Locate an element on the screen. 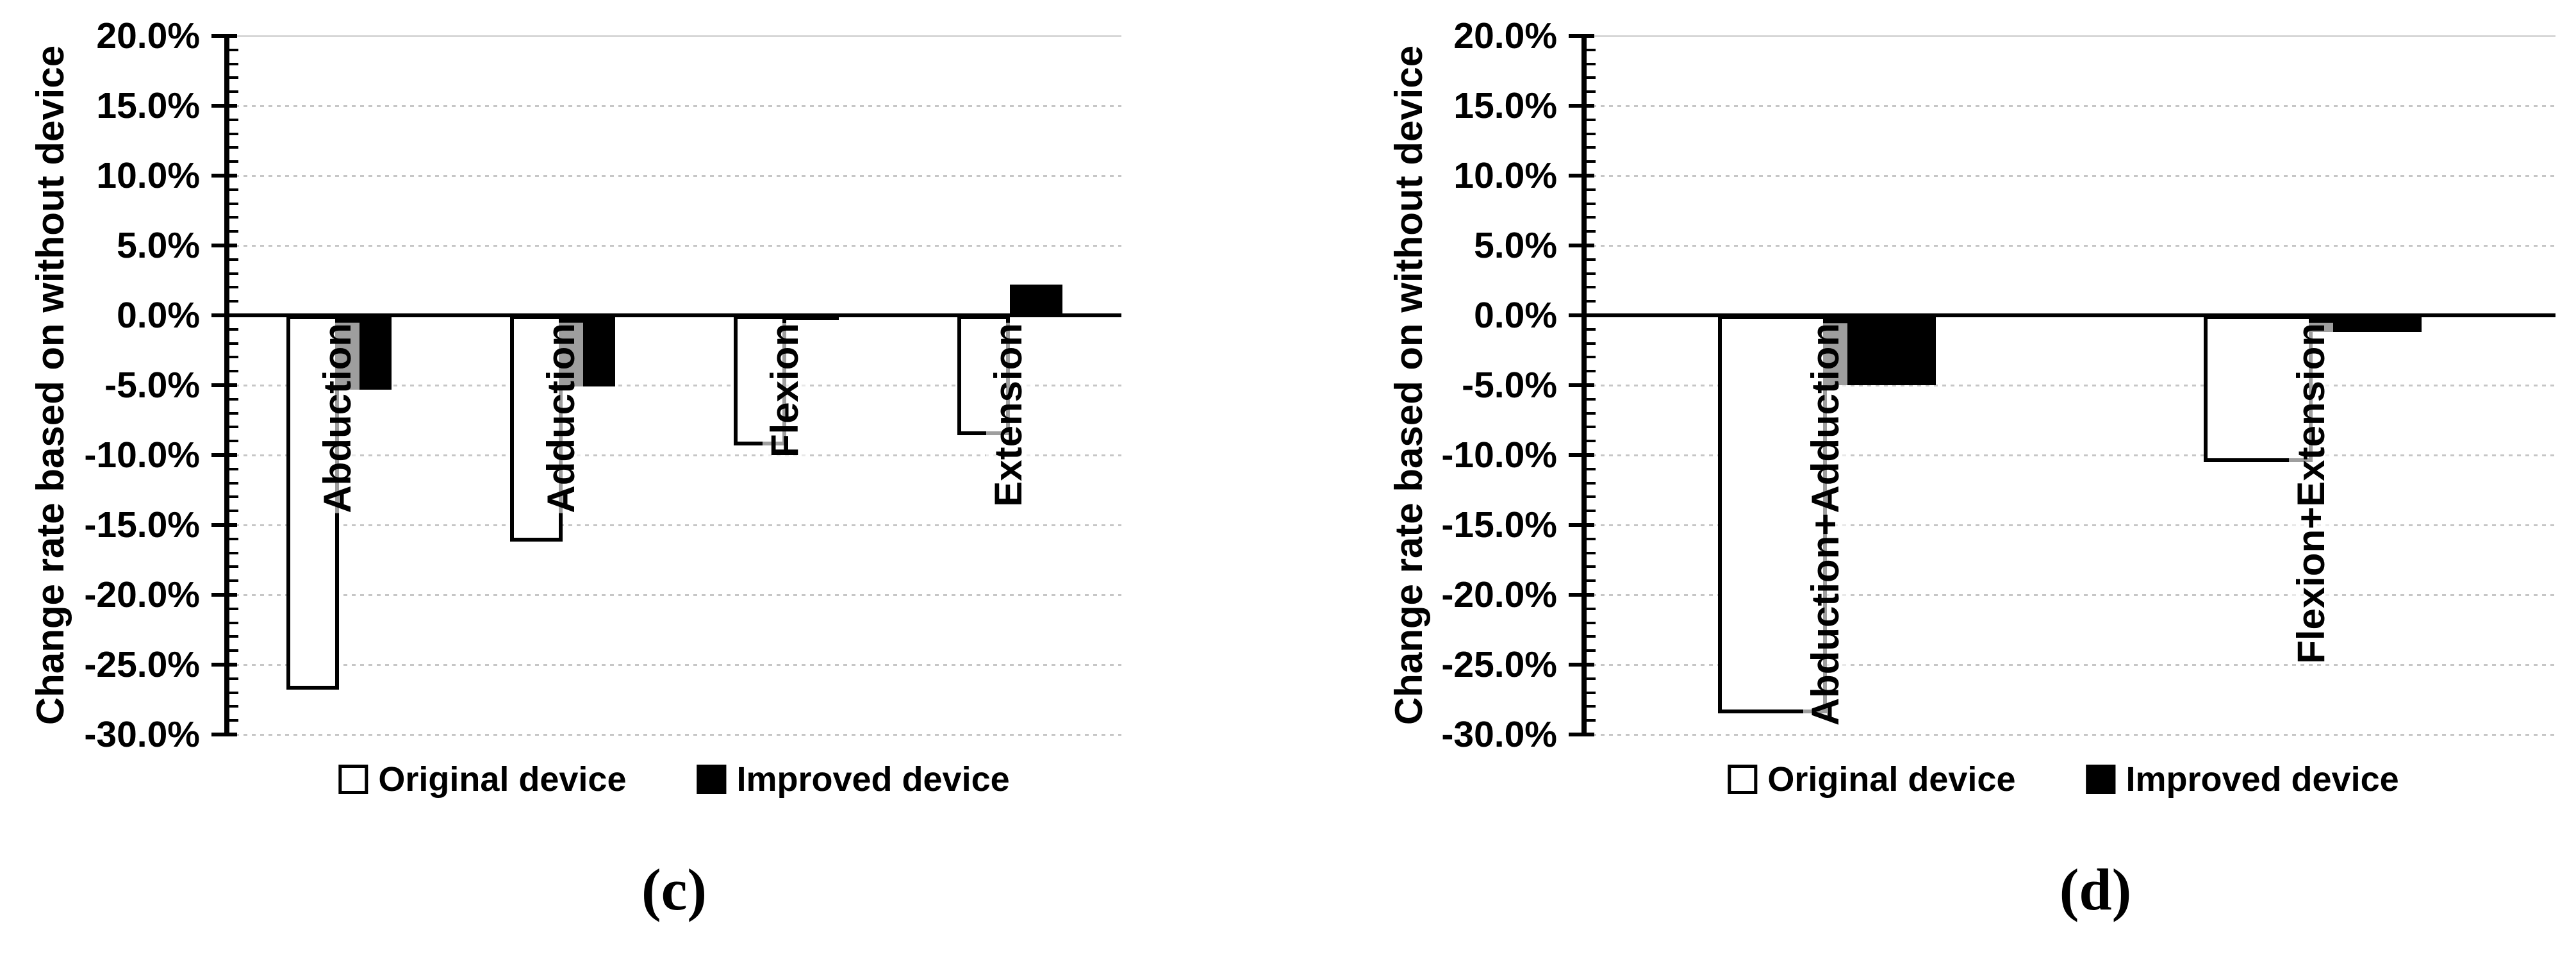 Image resolution: width=2576 pixels, height=971 pixels. category-label: Abduction is located at coordinates (337, 418).